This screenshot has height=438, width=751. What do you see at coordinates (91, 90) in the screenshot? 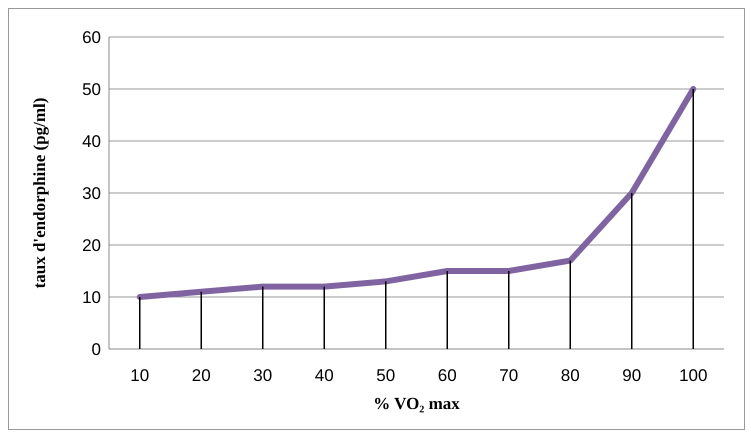
I see `y-tick-label: 50` at bounding box center [91, 90].